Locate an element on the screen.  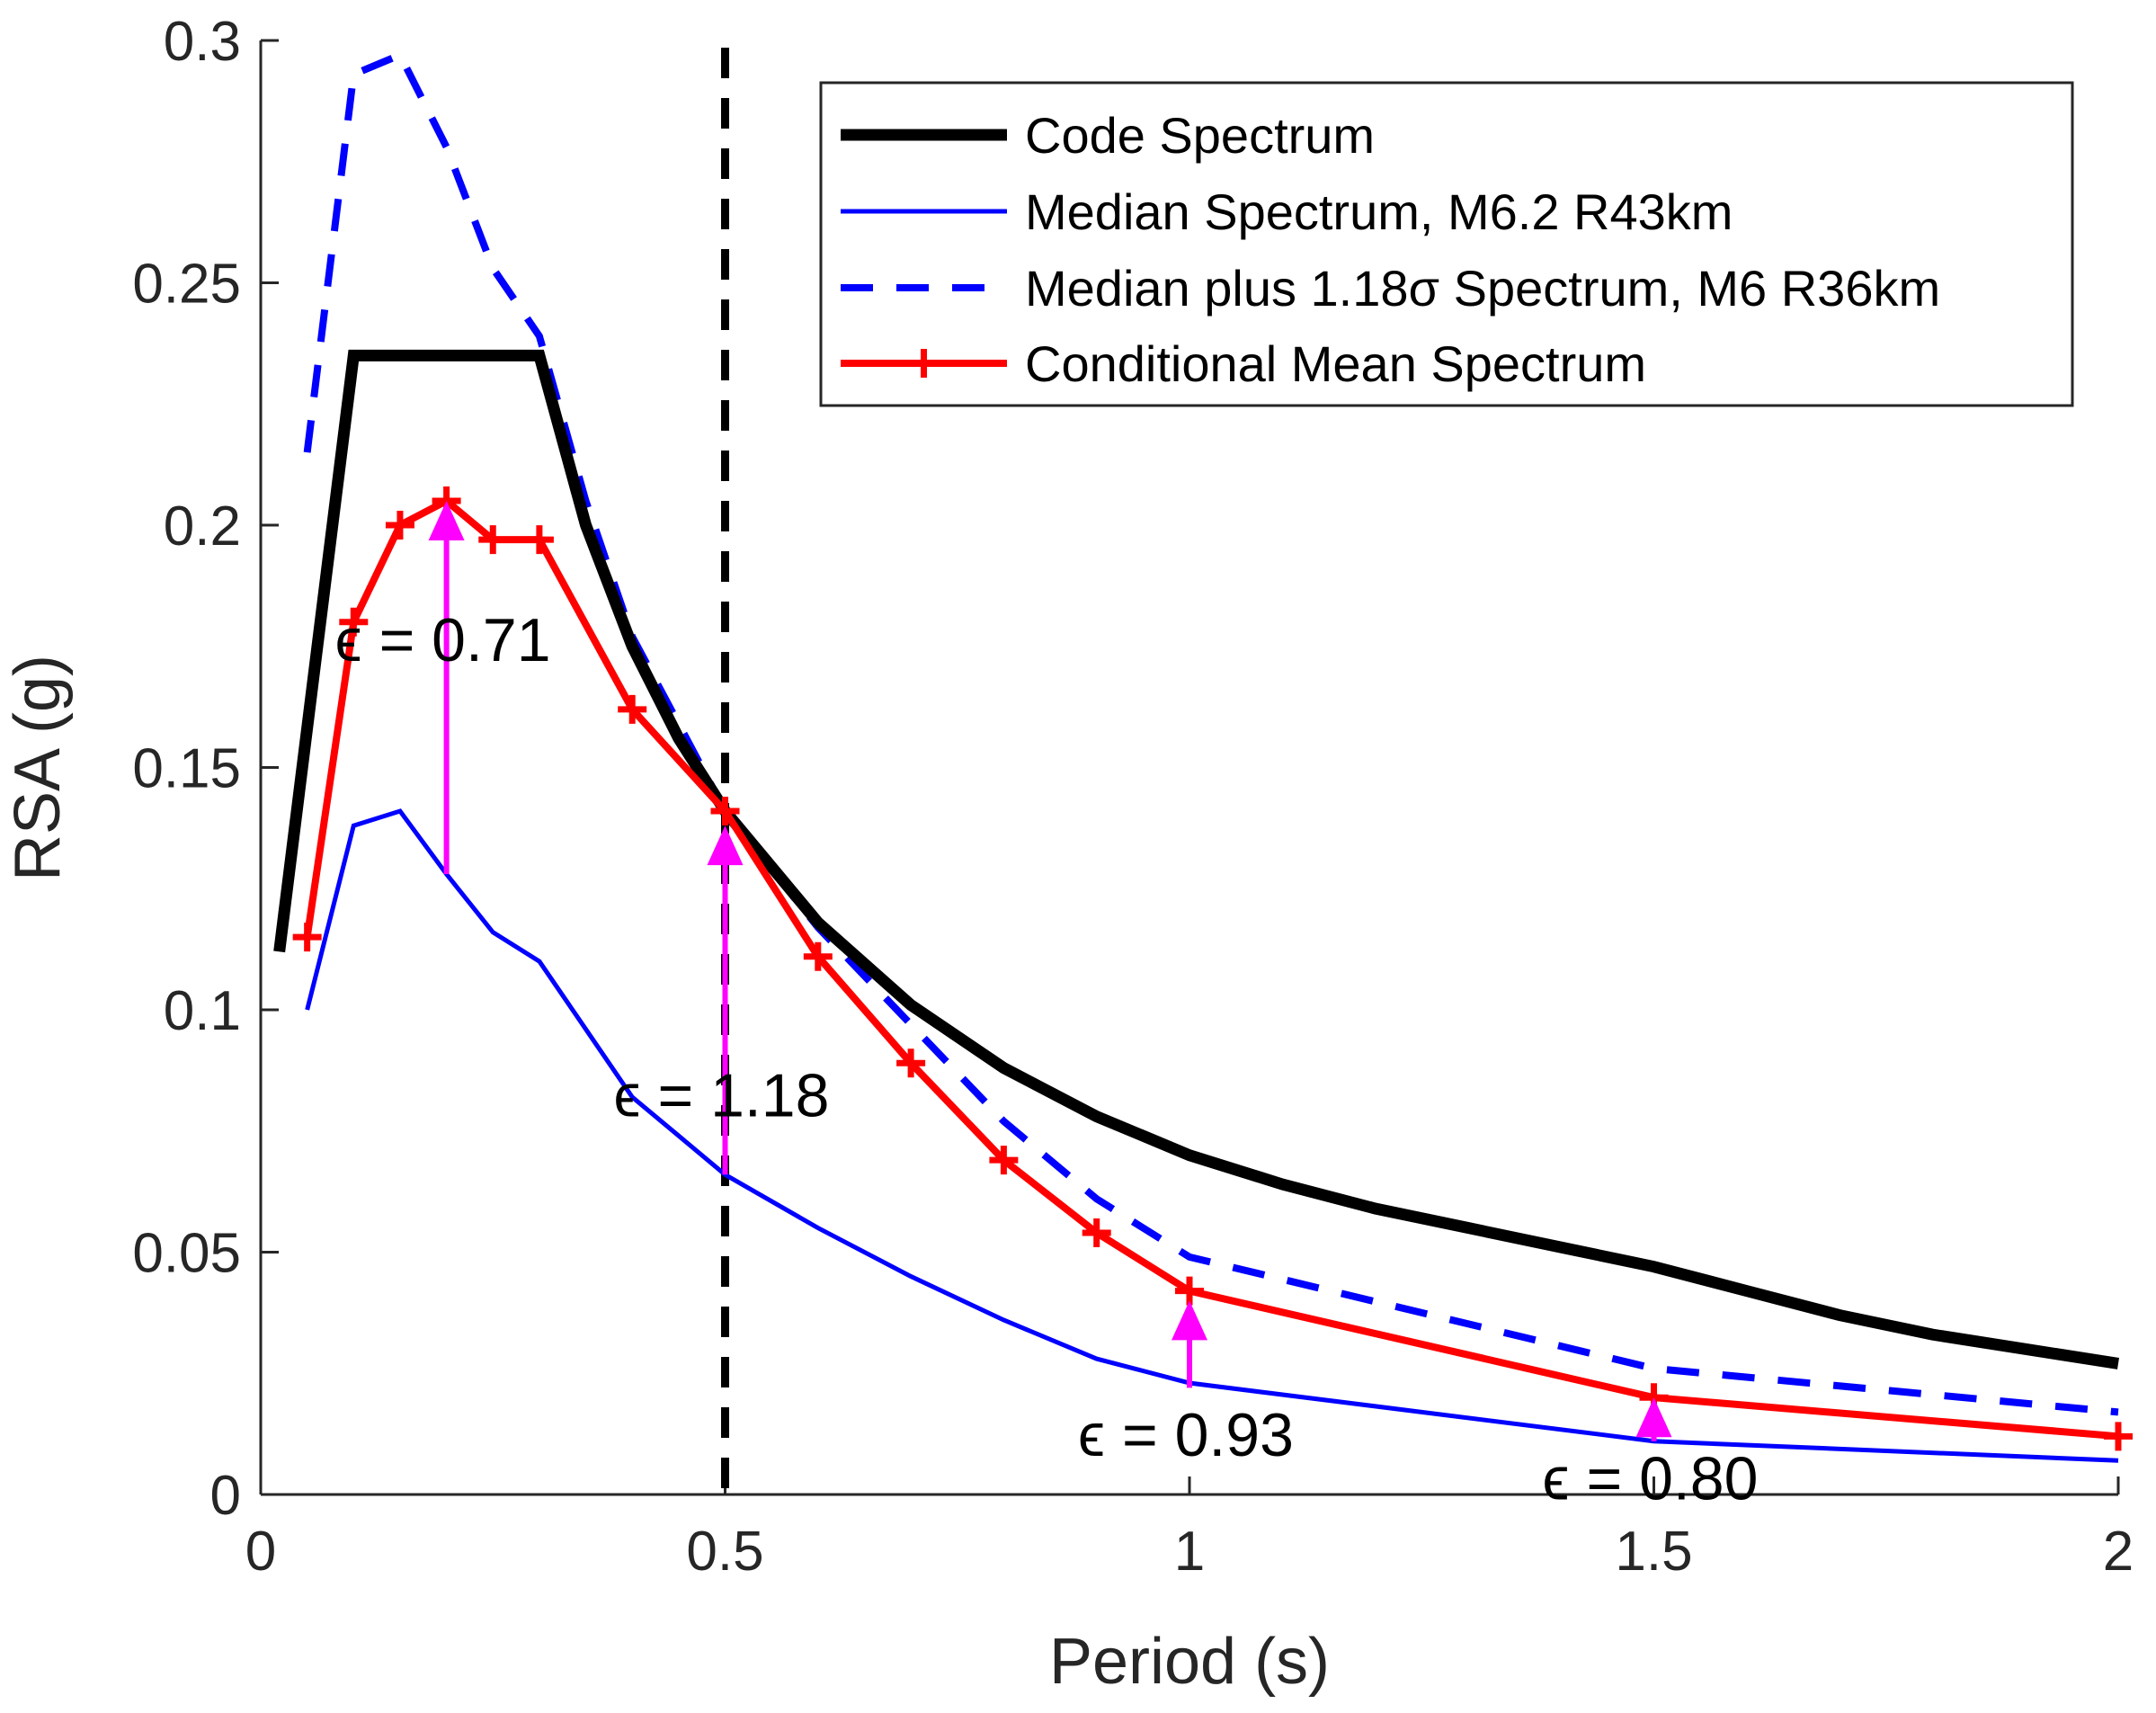
y-tick-label: 0.15 is located at coordinates (187, 769).